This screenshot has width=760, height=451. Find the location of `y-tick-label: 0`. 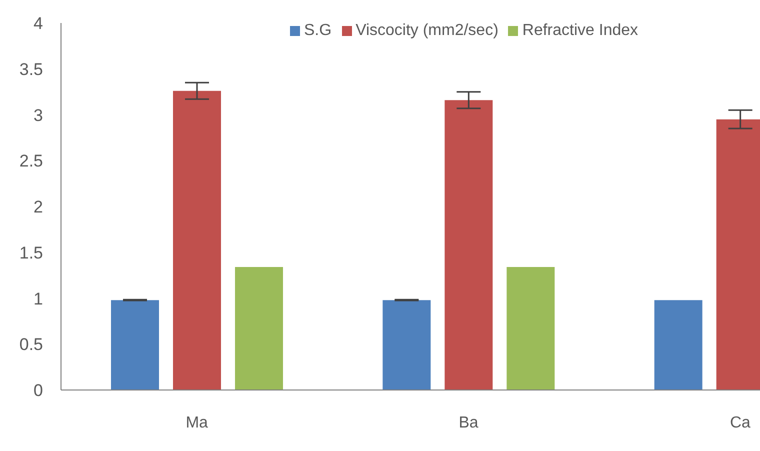

y-tick-label: 0 is located at coordinates (38, 390).